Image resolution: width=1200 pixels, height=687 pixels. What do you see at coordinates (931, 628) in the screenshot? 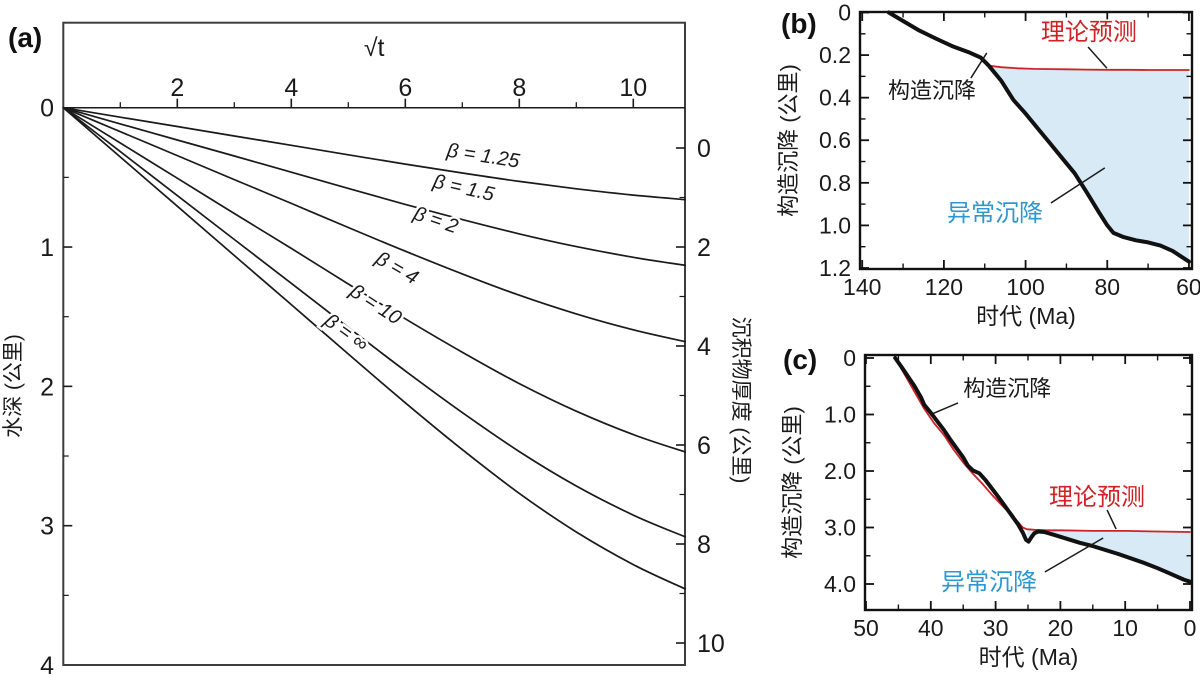
I see `x-tick-label: 40` at bounding box center [931, 628].